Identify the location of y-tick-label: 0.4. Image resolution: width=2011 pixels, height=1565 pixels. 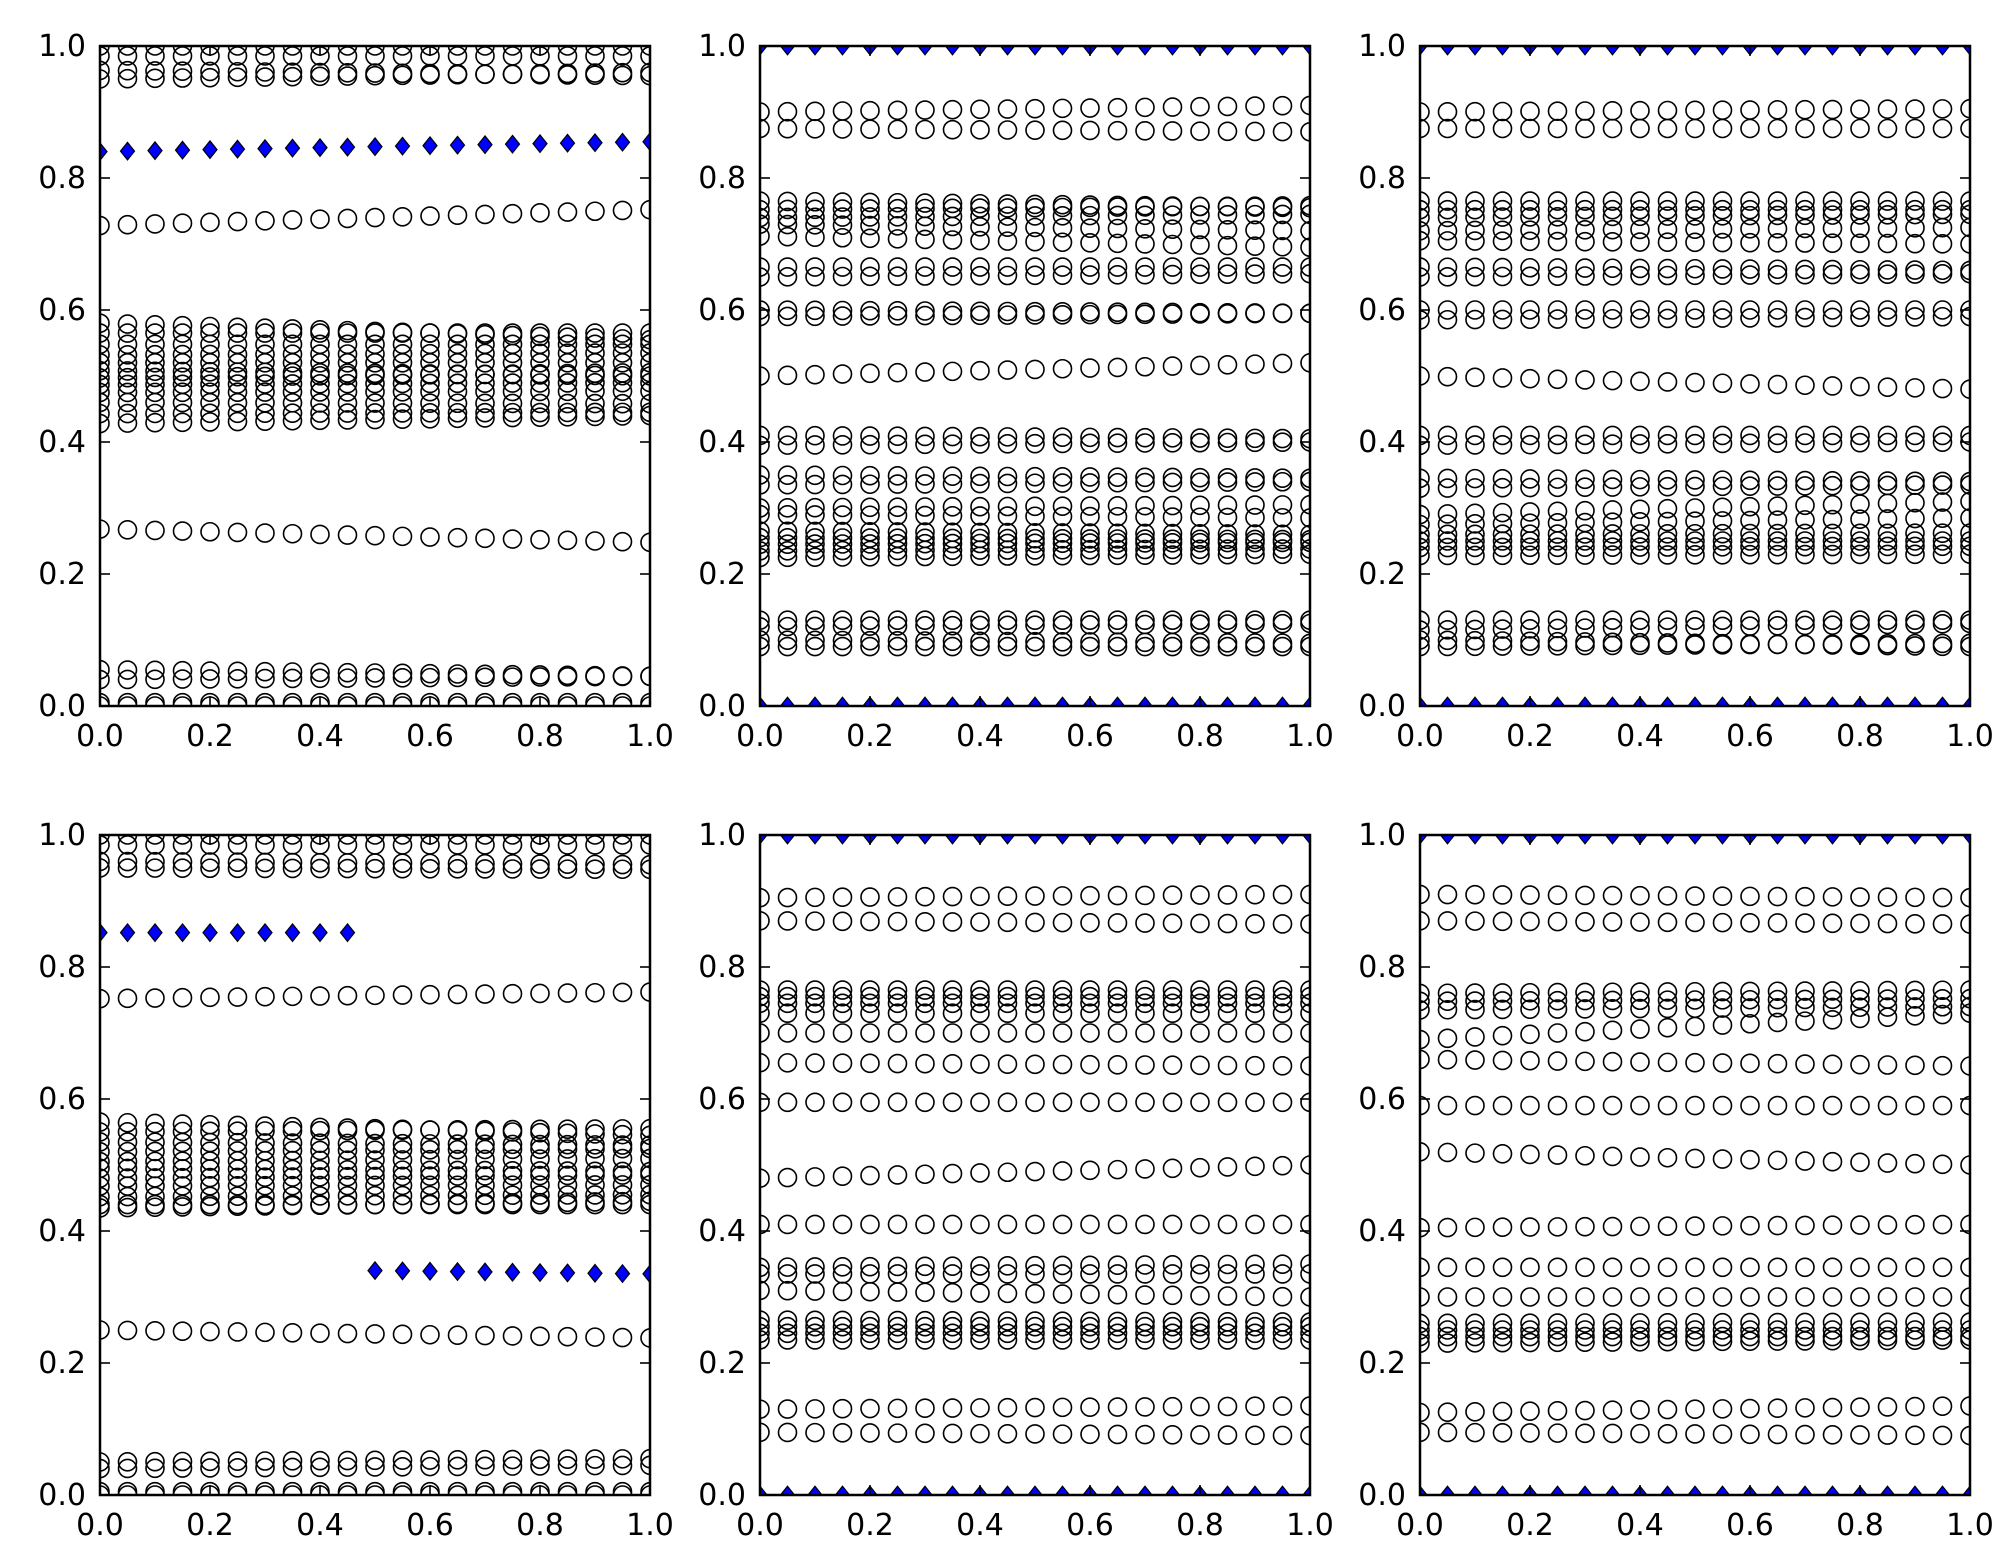
(1382, 442).